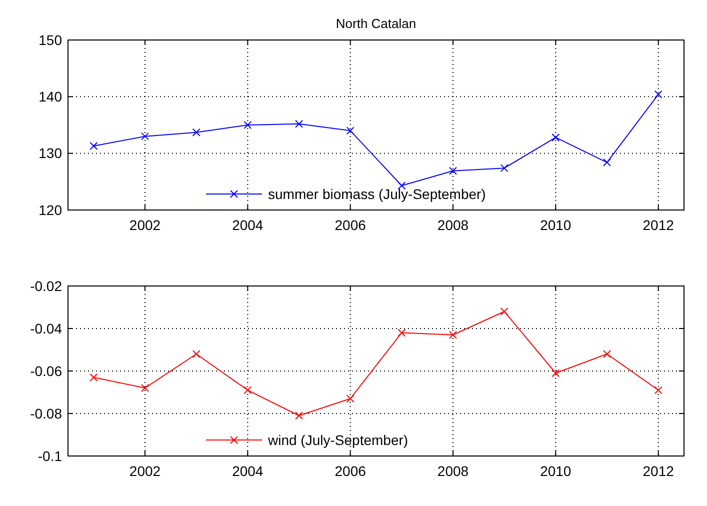 The height and width of the screenshot is (506, 707). Describe the element at coordinates (50, 96) in the screenshot. I see `y-tick-label: 140` at that location.